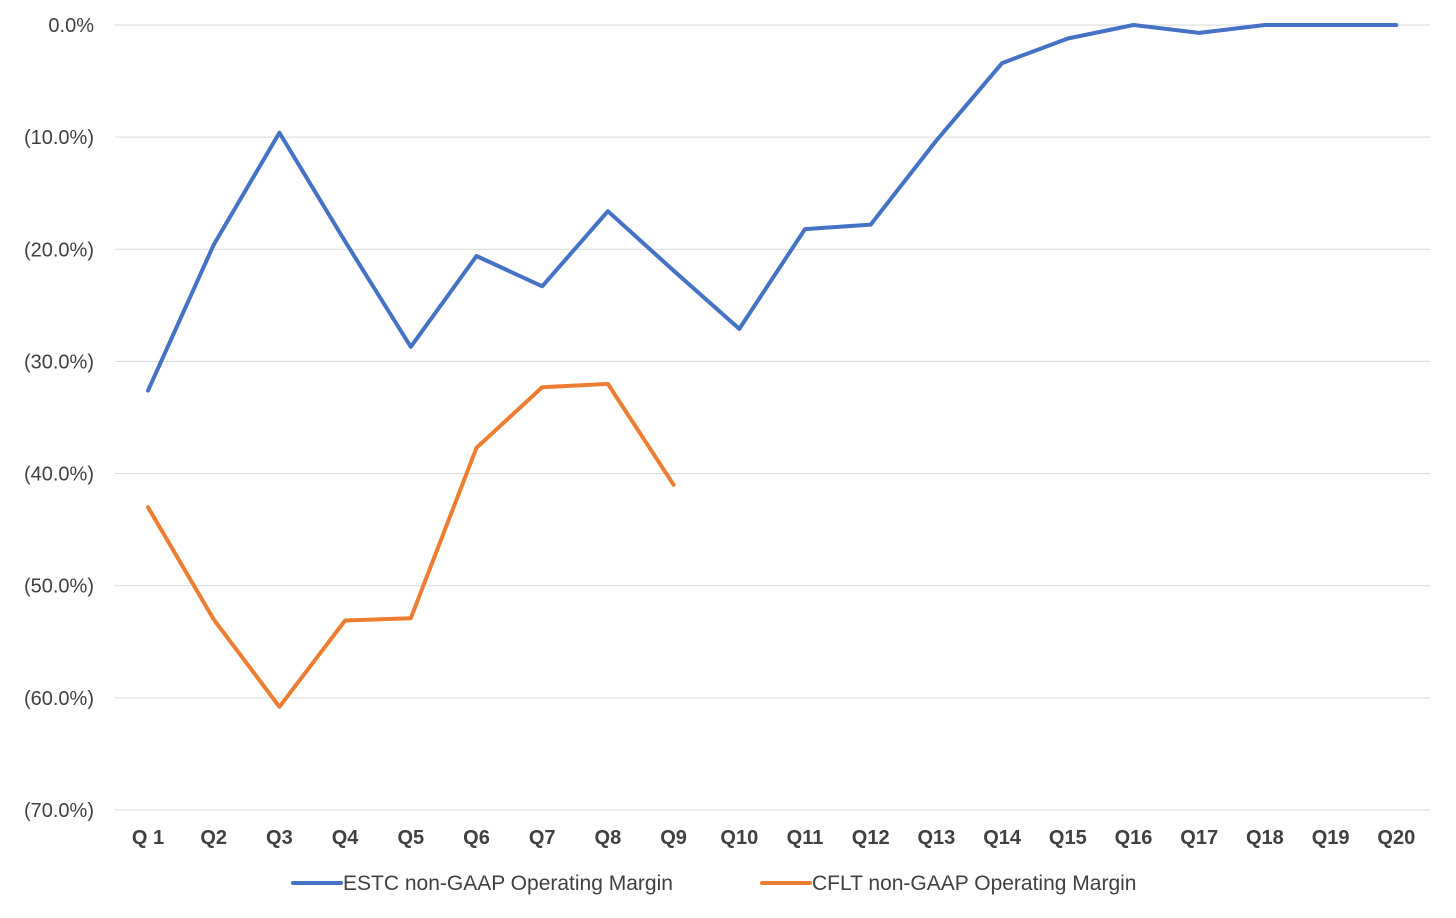  Describe the element at coordinates (59, 587) in the screenshot. I see `y-tick-label: (50.0%)` at that location.